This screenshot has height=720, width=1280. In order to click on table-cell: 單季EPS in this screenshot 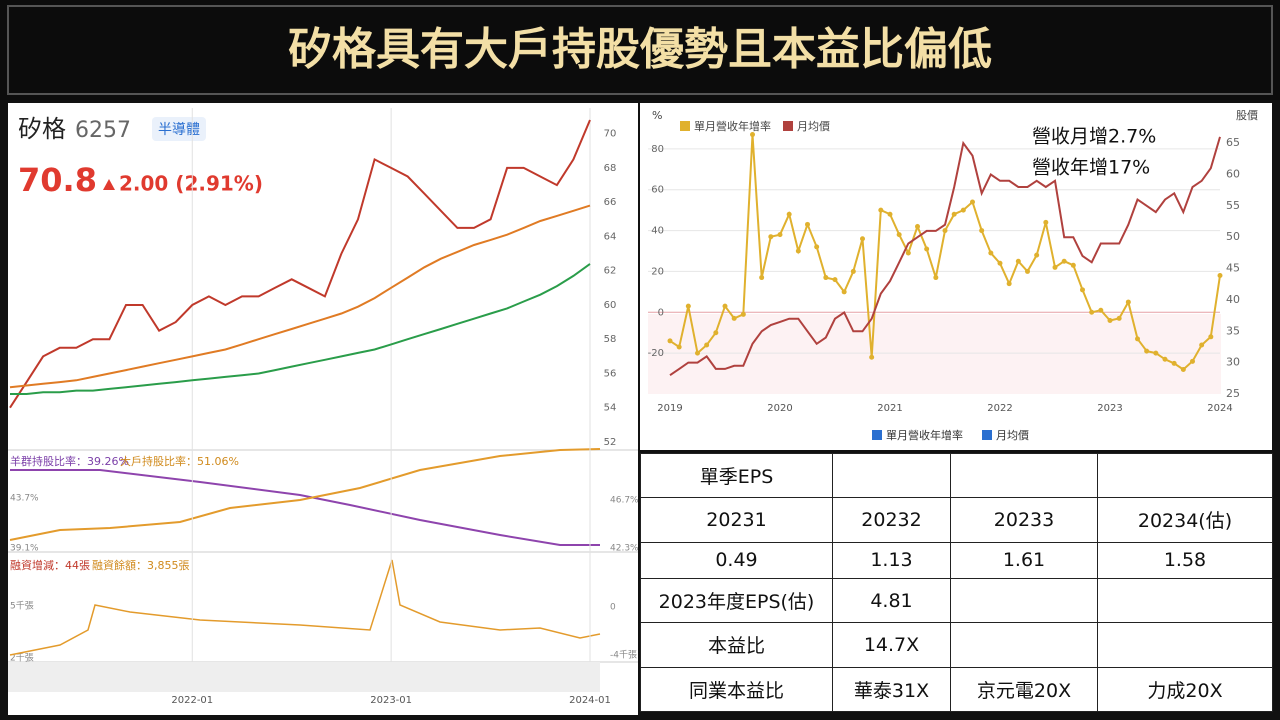, I will do `click(736, 475)`.